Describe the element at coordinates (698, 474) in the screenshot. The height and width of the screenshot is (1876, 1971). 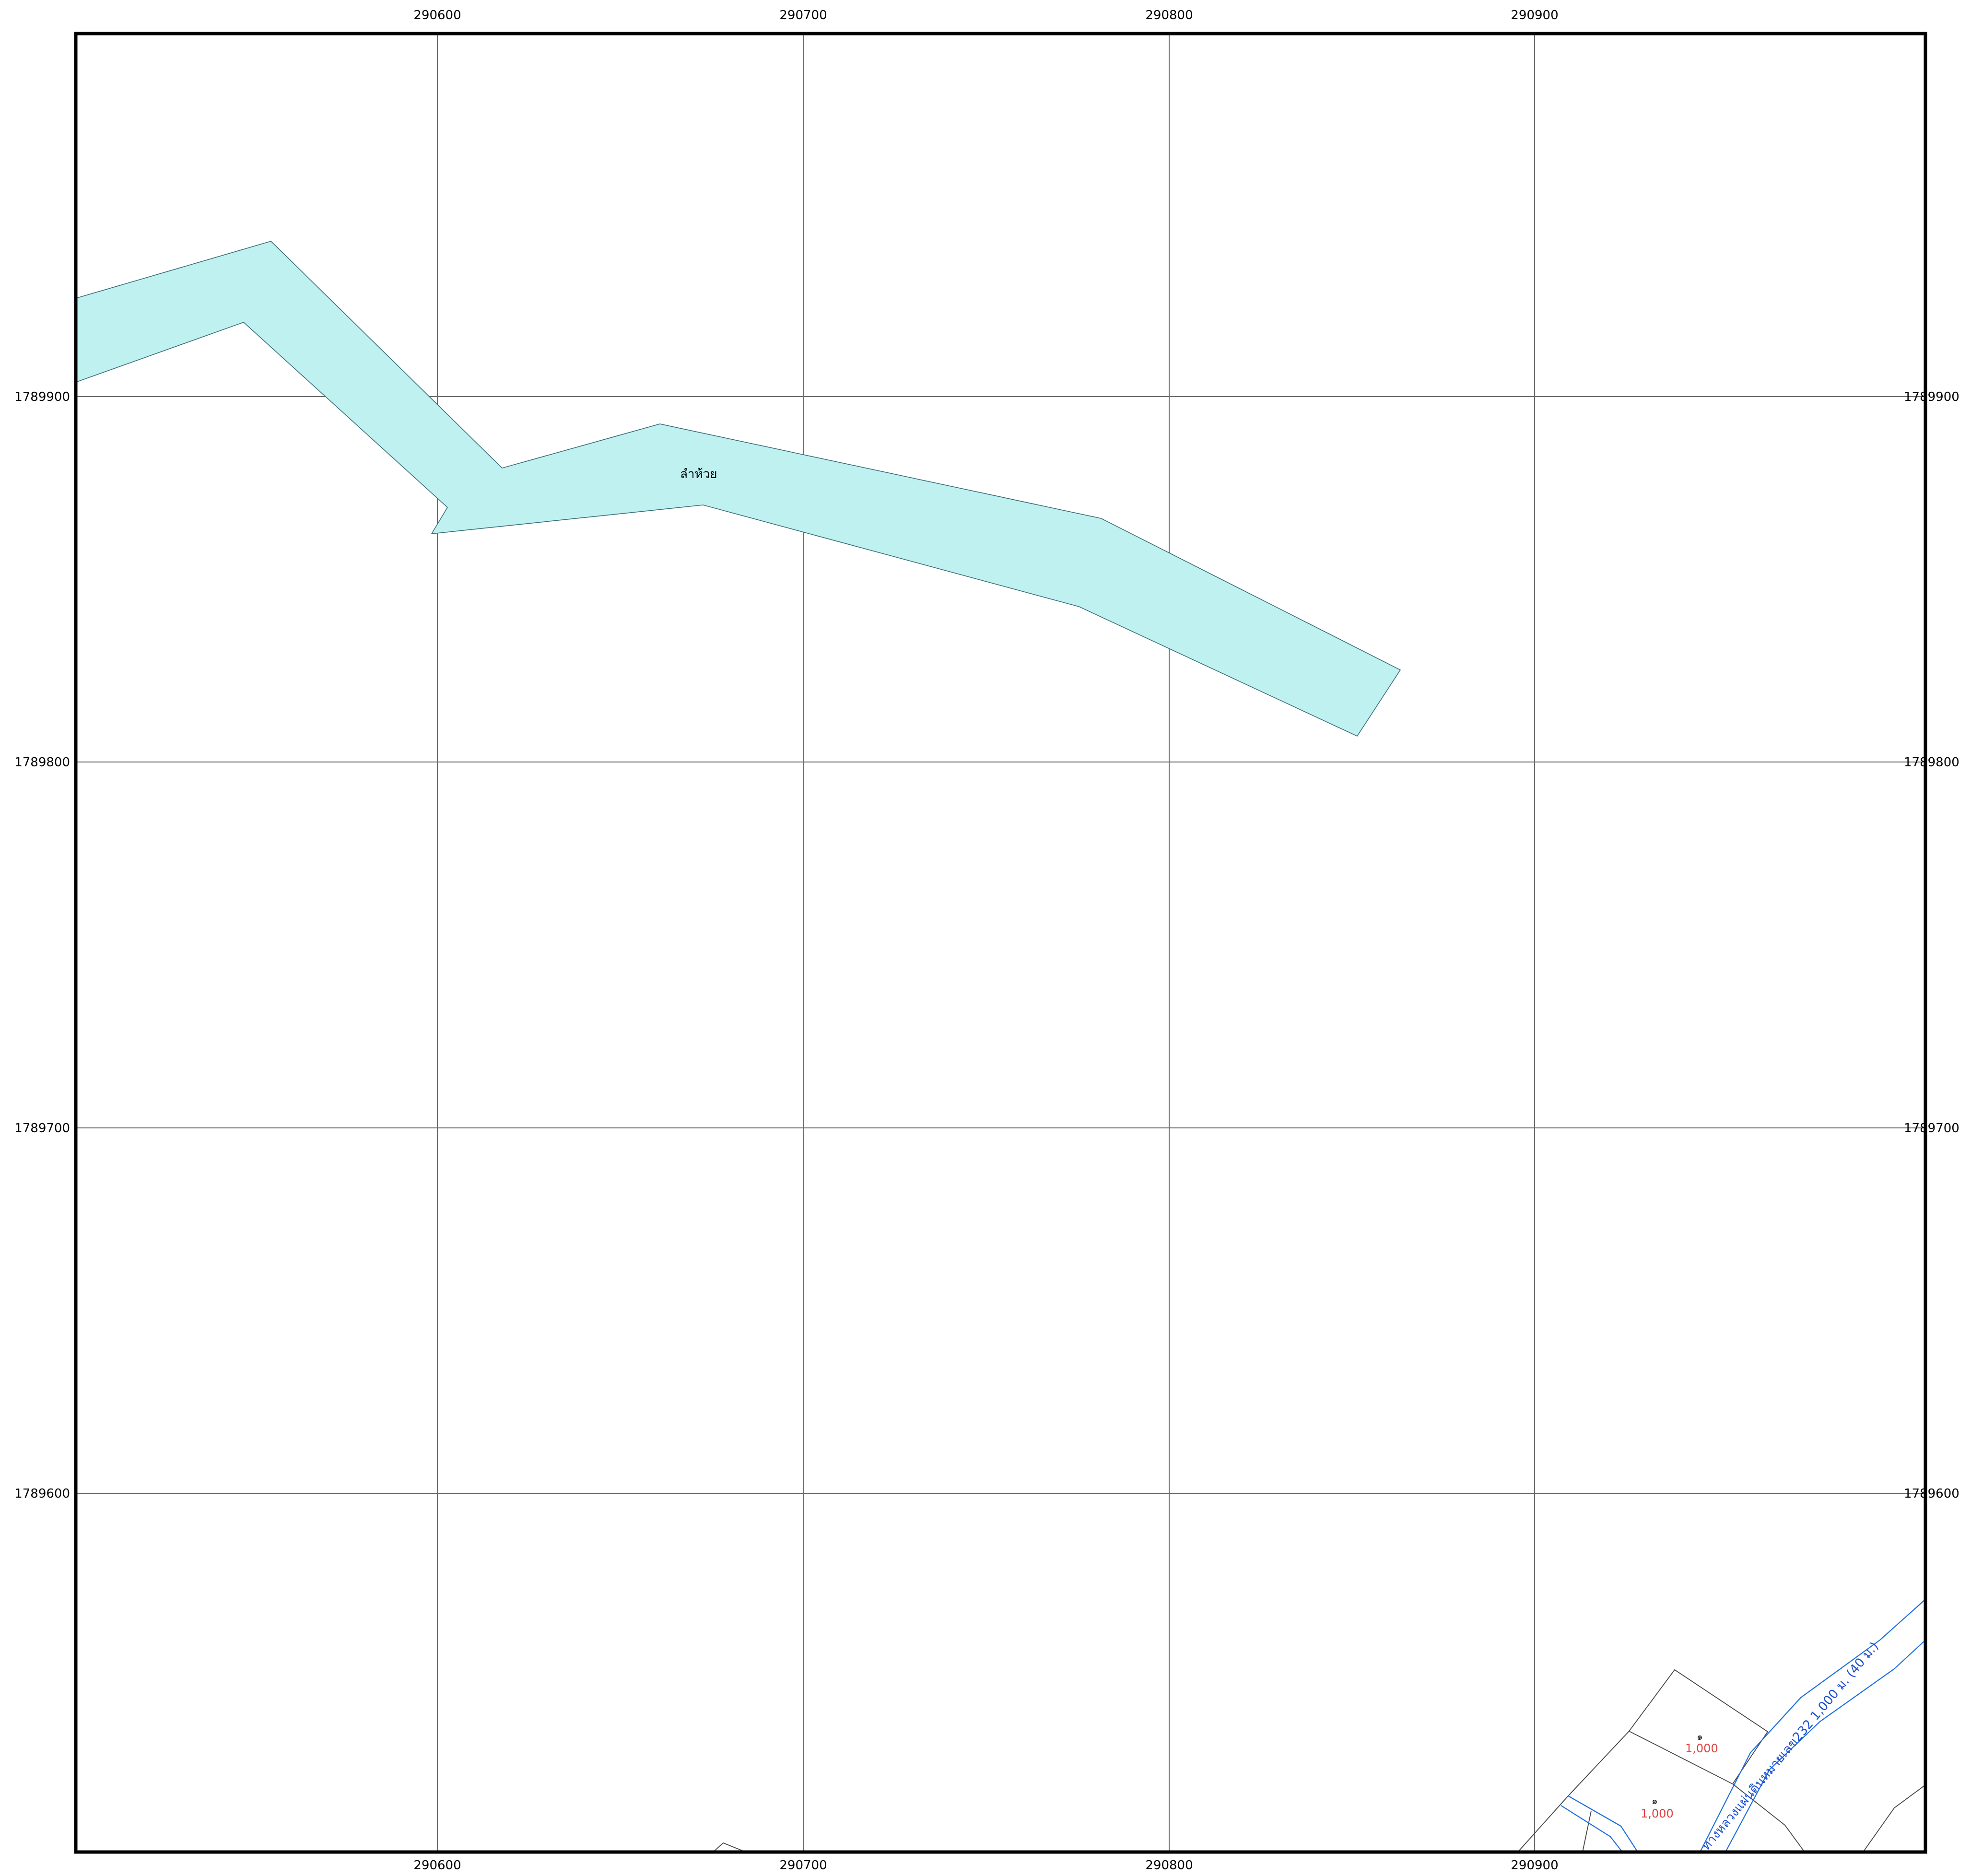
I see `stream-label: ลำห้วย` at that location.